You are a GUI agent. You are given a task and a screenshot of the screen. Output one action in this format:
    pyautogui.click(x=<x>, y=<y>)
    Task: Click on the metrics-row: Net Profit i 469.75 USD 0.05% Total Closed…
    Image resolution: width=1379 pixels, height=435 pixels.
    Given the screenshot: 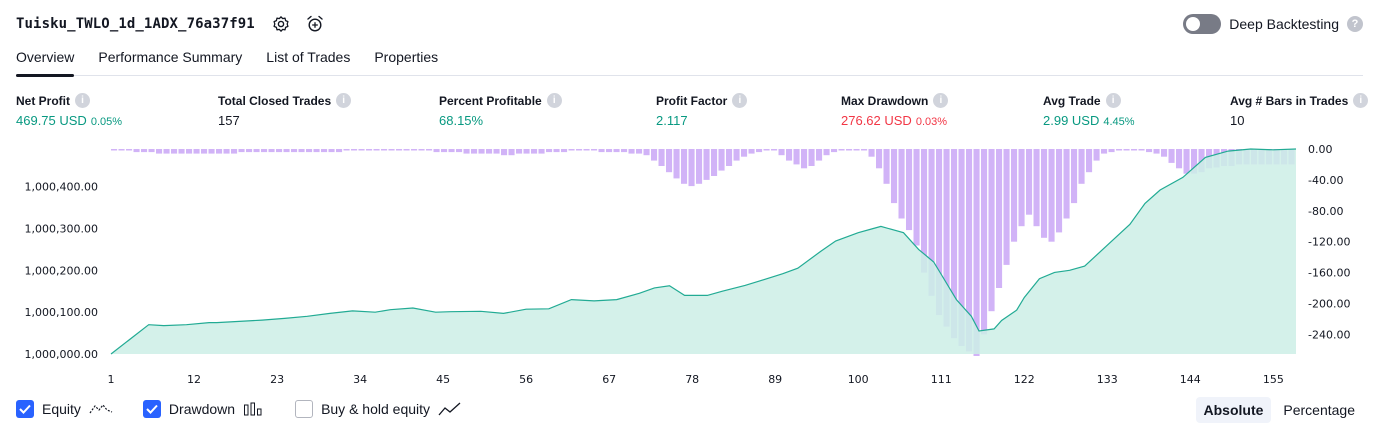 What is the action you would take?
    pyautogui.click(x=692, y=111)
    